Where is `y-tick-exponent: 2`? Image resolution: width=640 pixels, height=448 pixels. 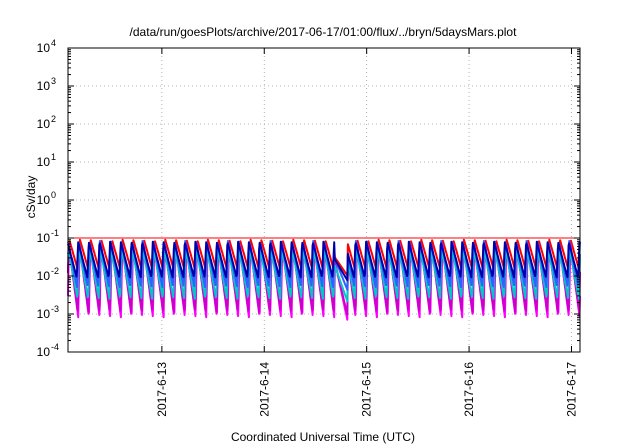
y-tick-exponent: 2 is located at coordinates (53, 119).